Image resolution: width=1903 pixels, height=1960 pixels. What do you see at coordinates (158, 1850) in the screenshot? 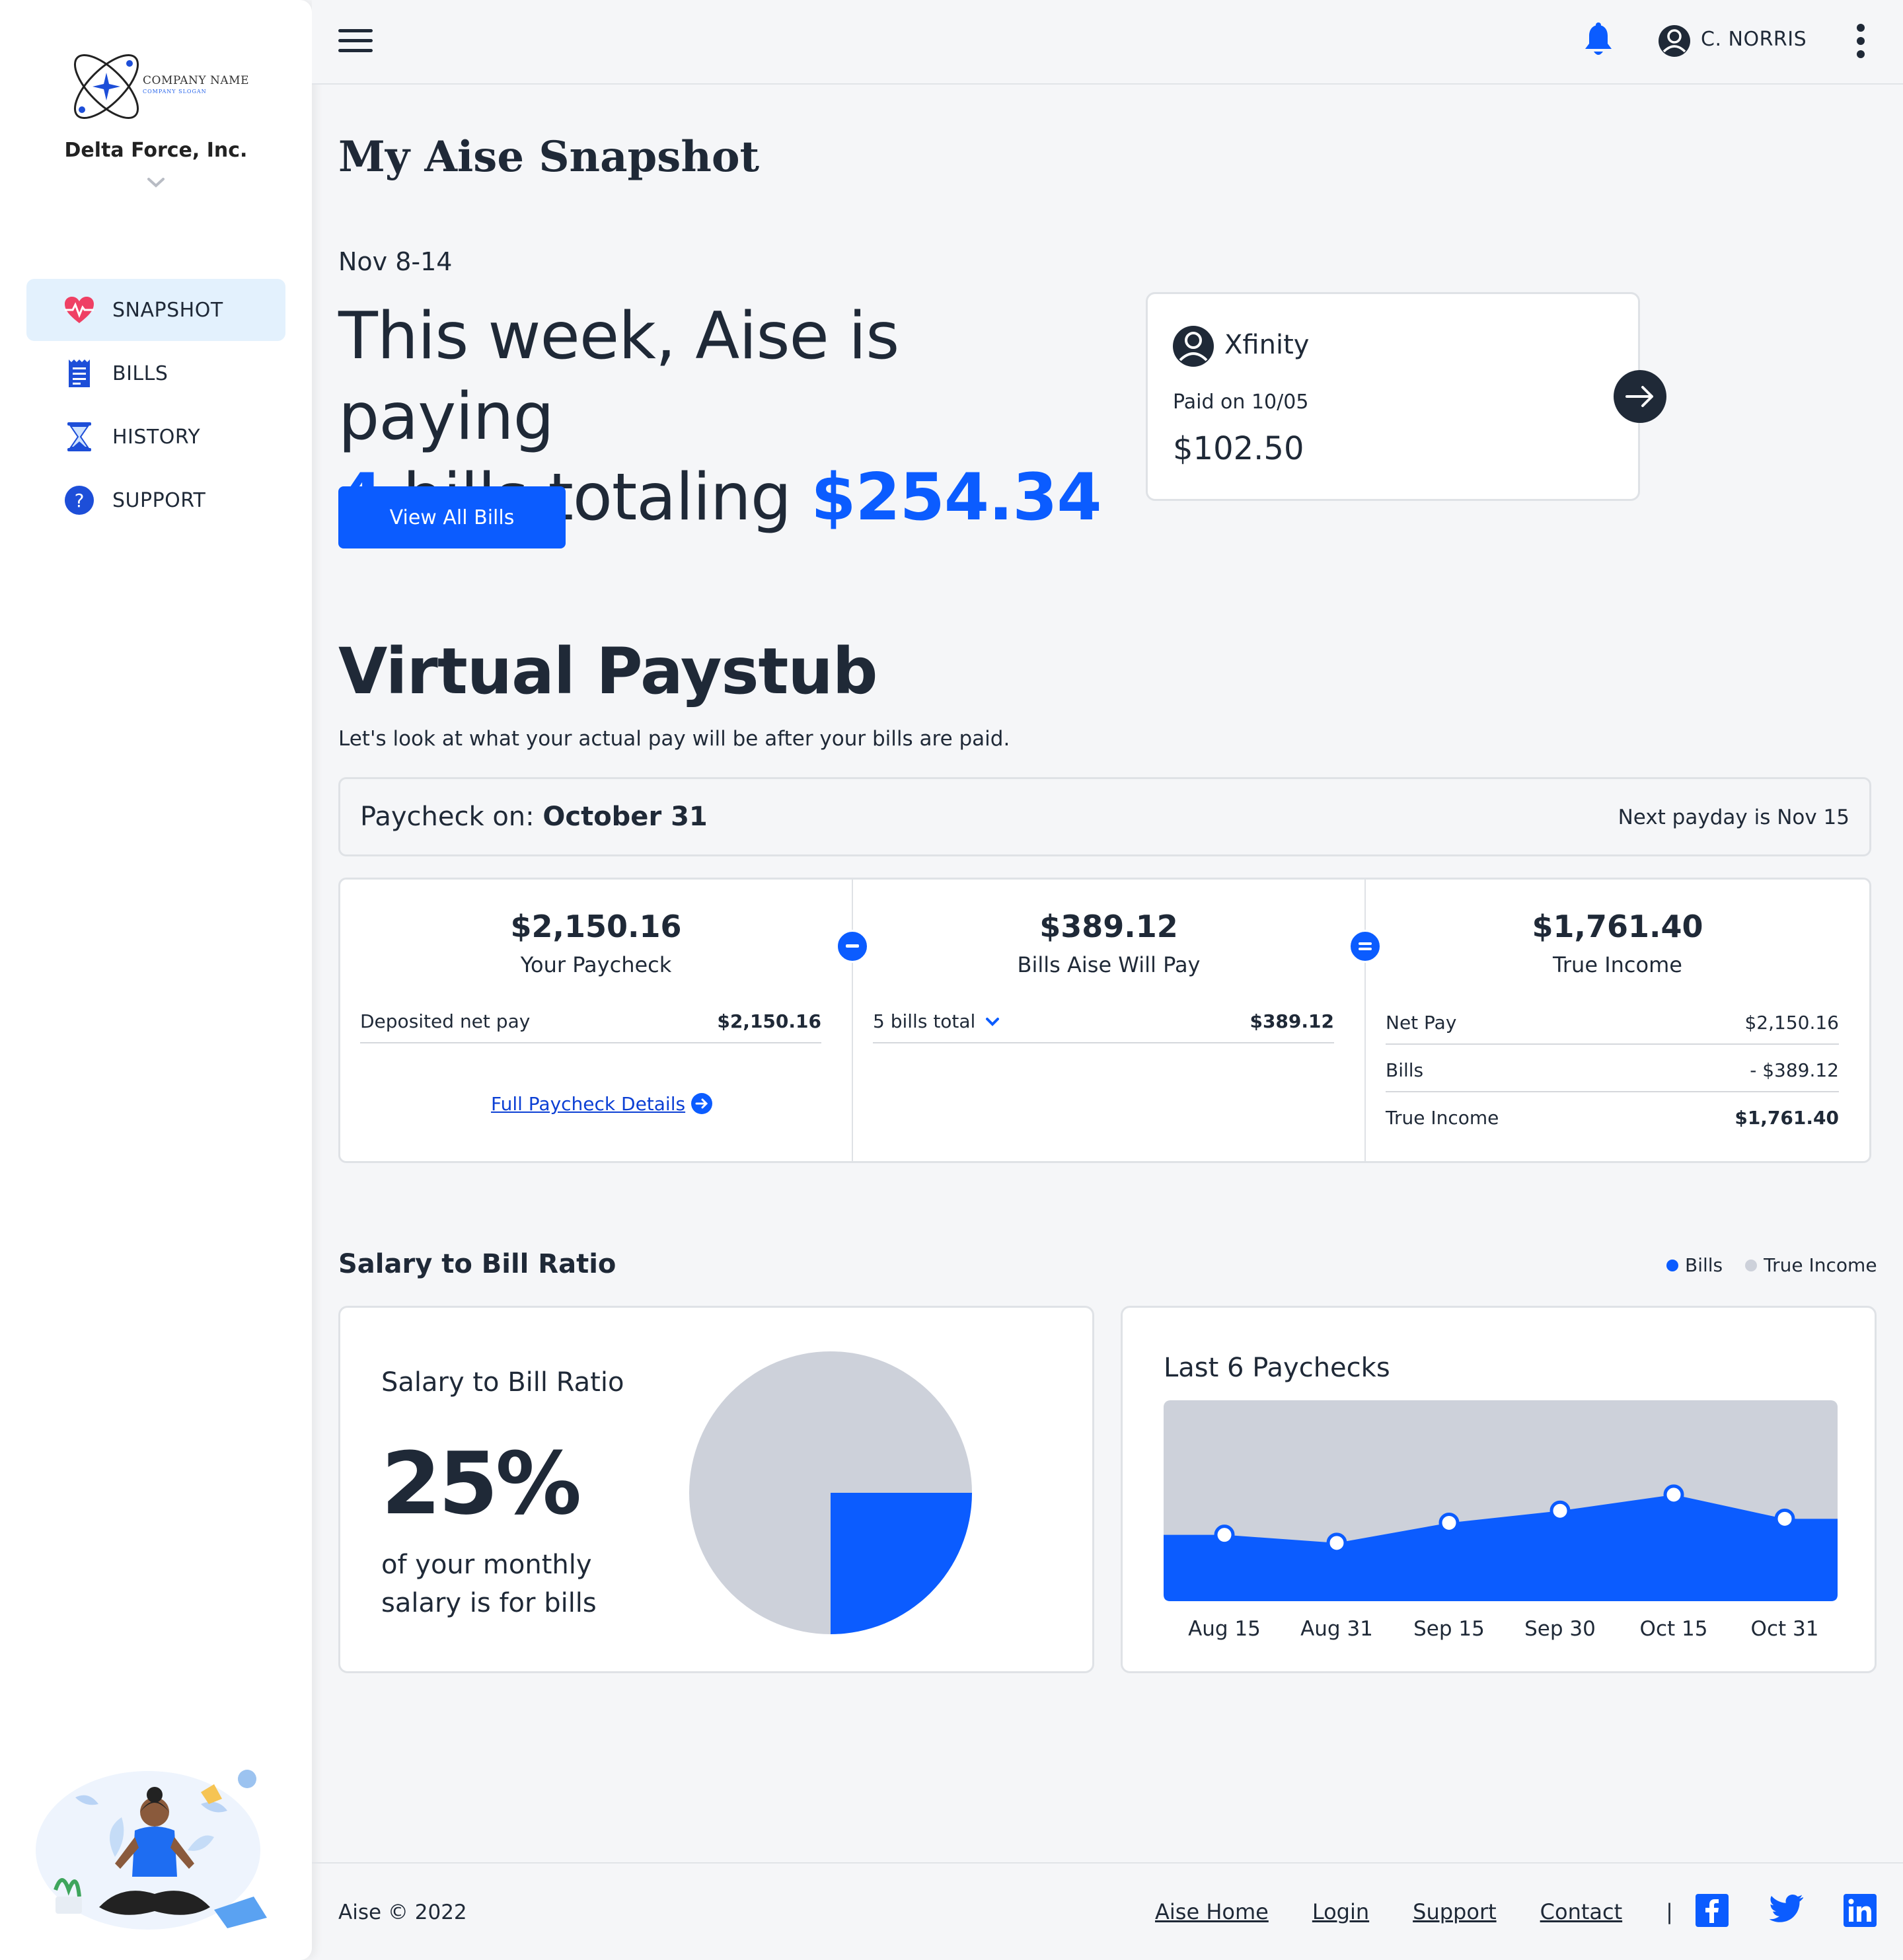
I see `meditation-illustration` at bounding box center [158, 1850].